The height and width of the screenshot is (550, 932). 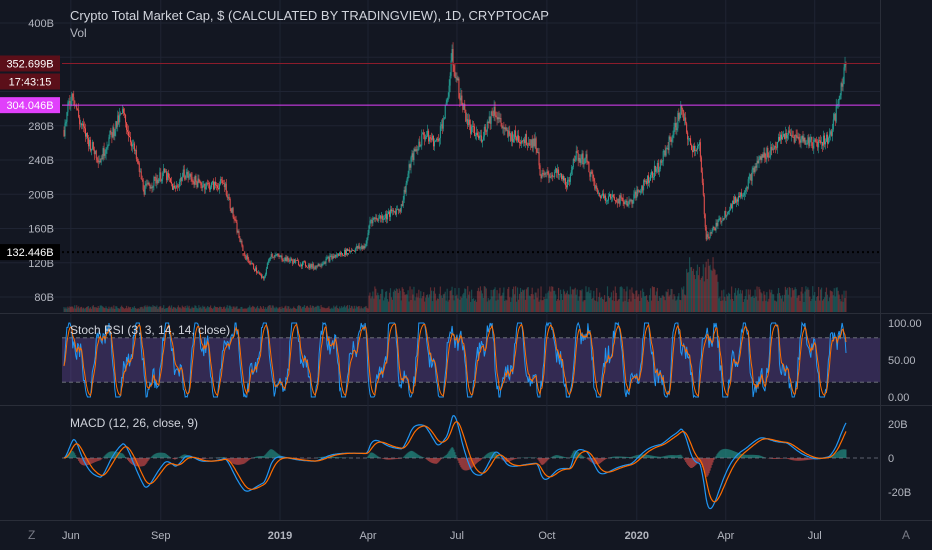 I want to click on auto-scale-button: A, so click(x=906, y=535).